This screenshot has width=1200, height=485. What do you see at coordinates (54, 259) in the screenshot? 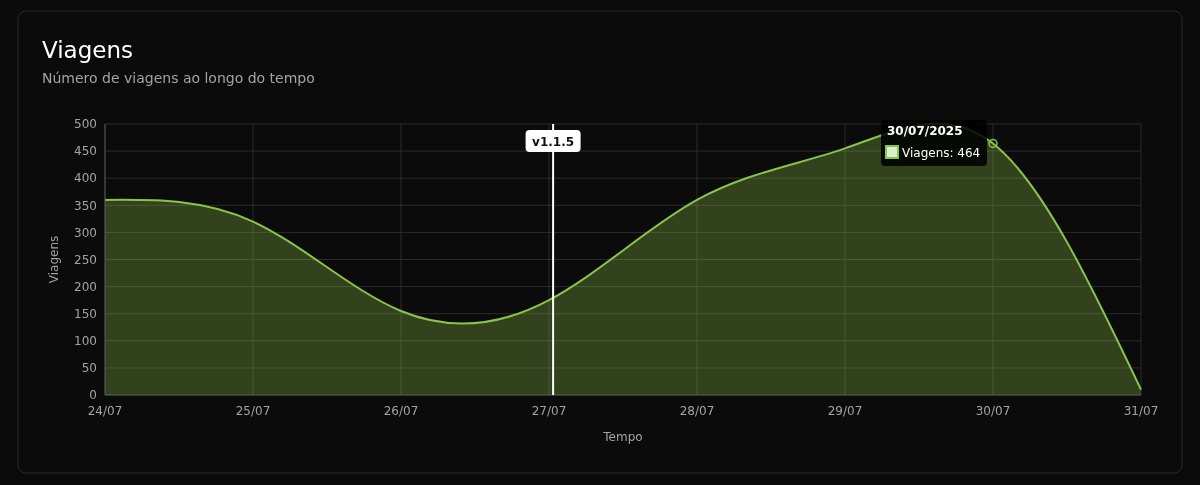
I see `y-axis-title: Viagens` at bounding box center [54, 259].